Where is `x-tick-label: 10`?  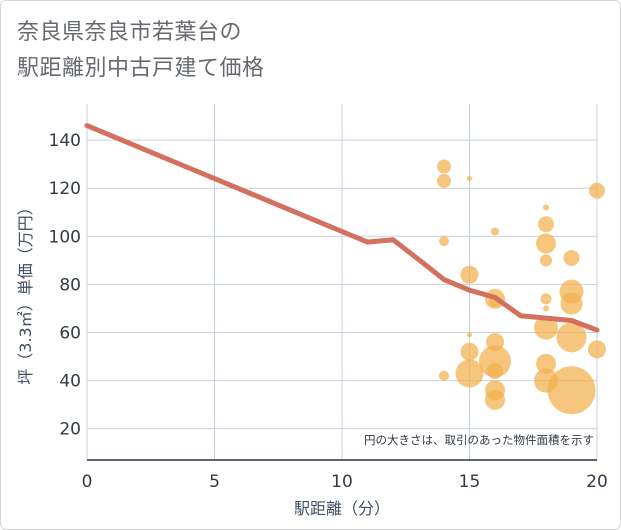
x-tick-label: 10 is located at coordinates (342, 482).